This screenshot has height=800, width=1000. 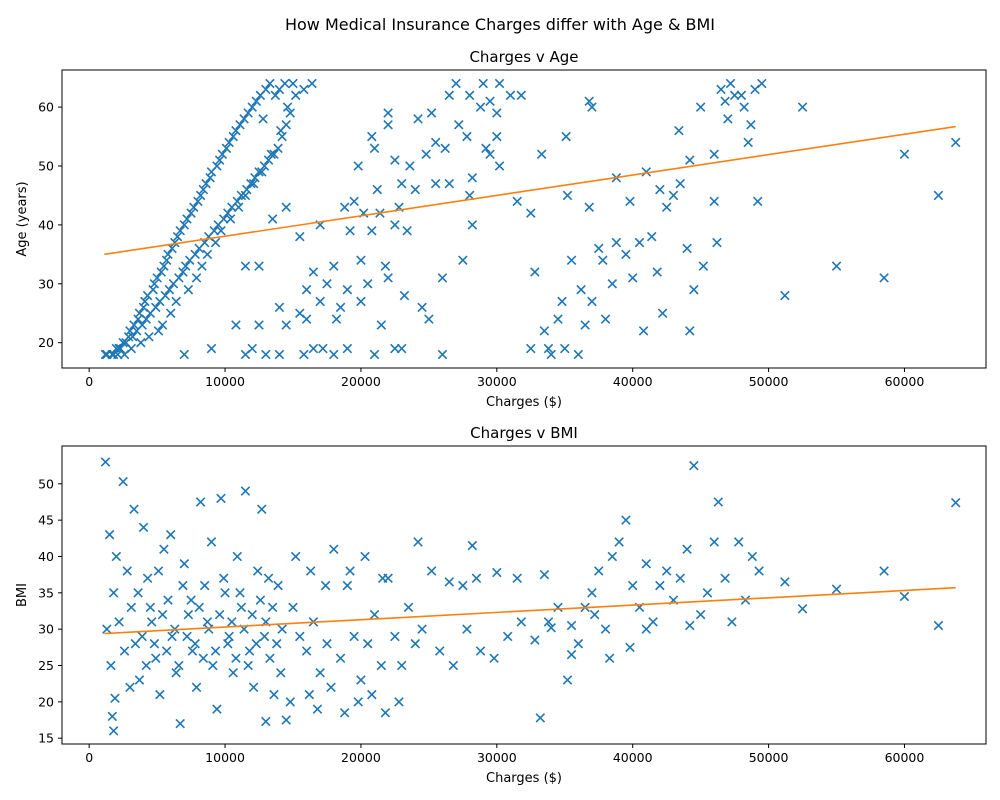 I want to click on chart-2-title: Charges v BMI, so click(x=524, y=433).